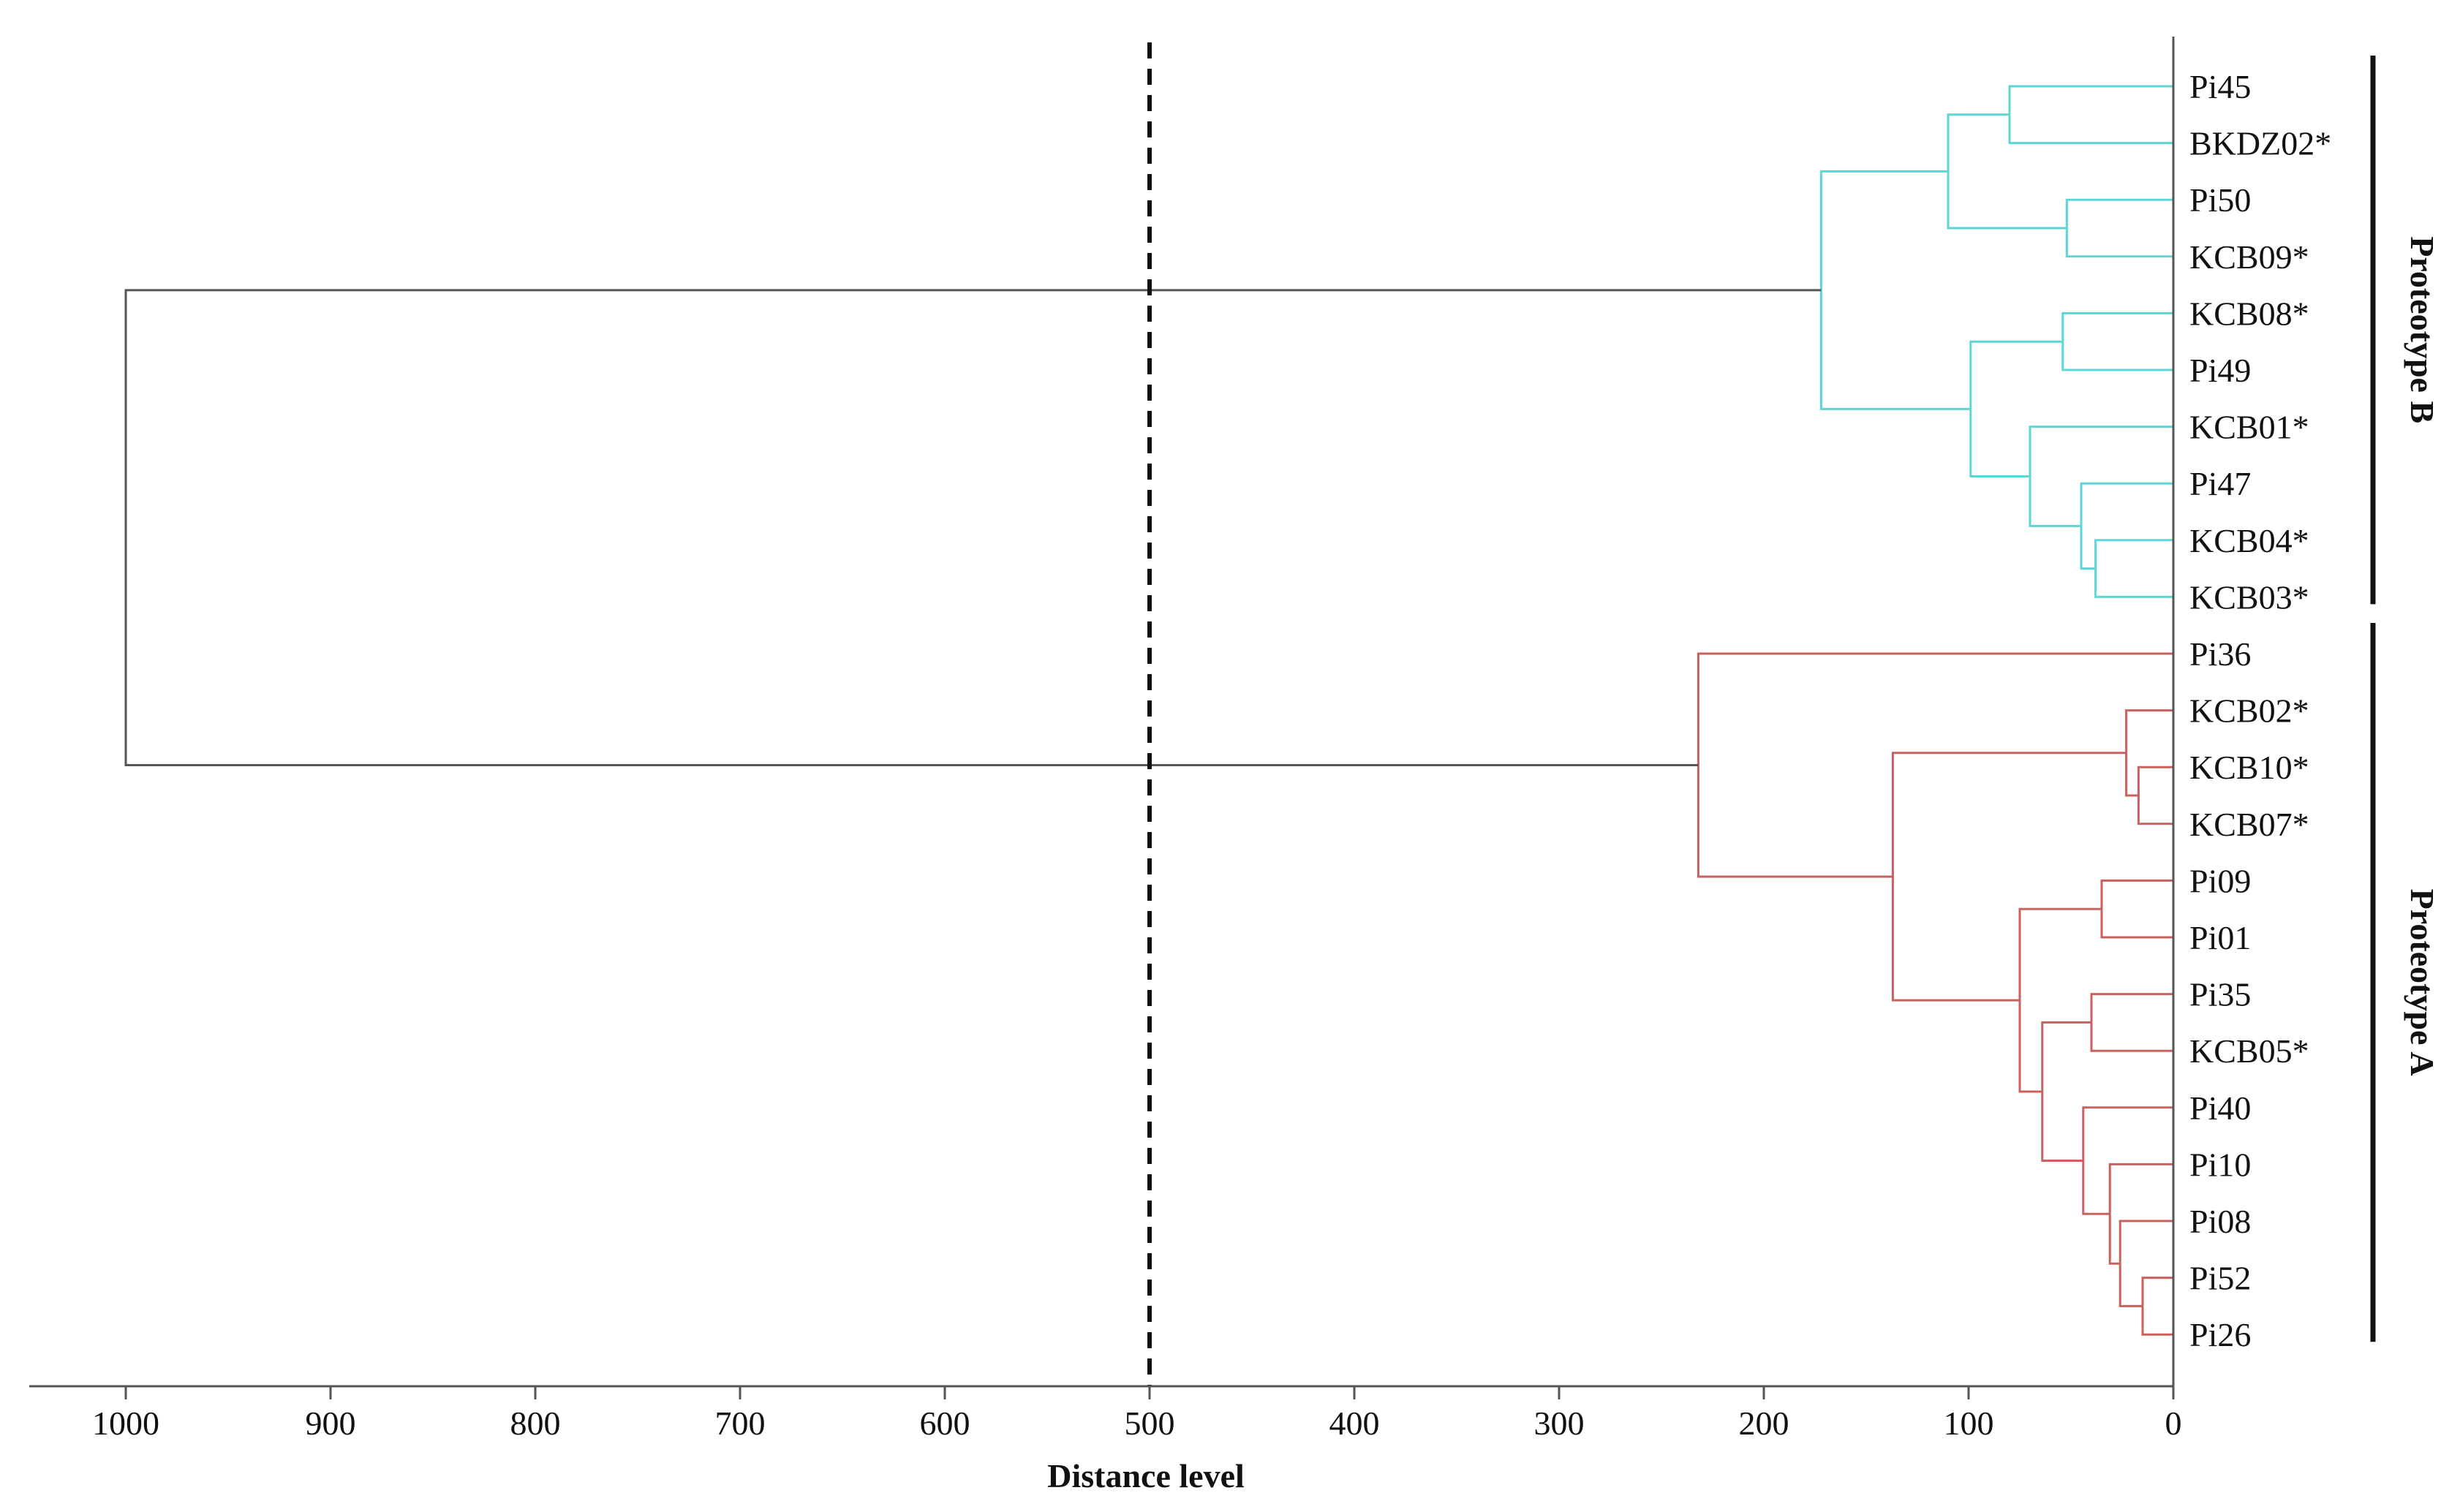 Image resolution: width=2460 pixels, height=1512 pixels. Describe the element at coordinates (945, 1423) in the screenshot. I see `x-tick-label: 600` at that location.